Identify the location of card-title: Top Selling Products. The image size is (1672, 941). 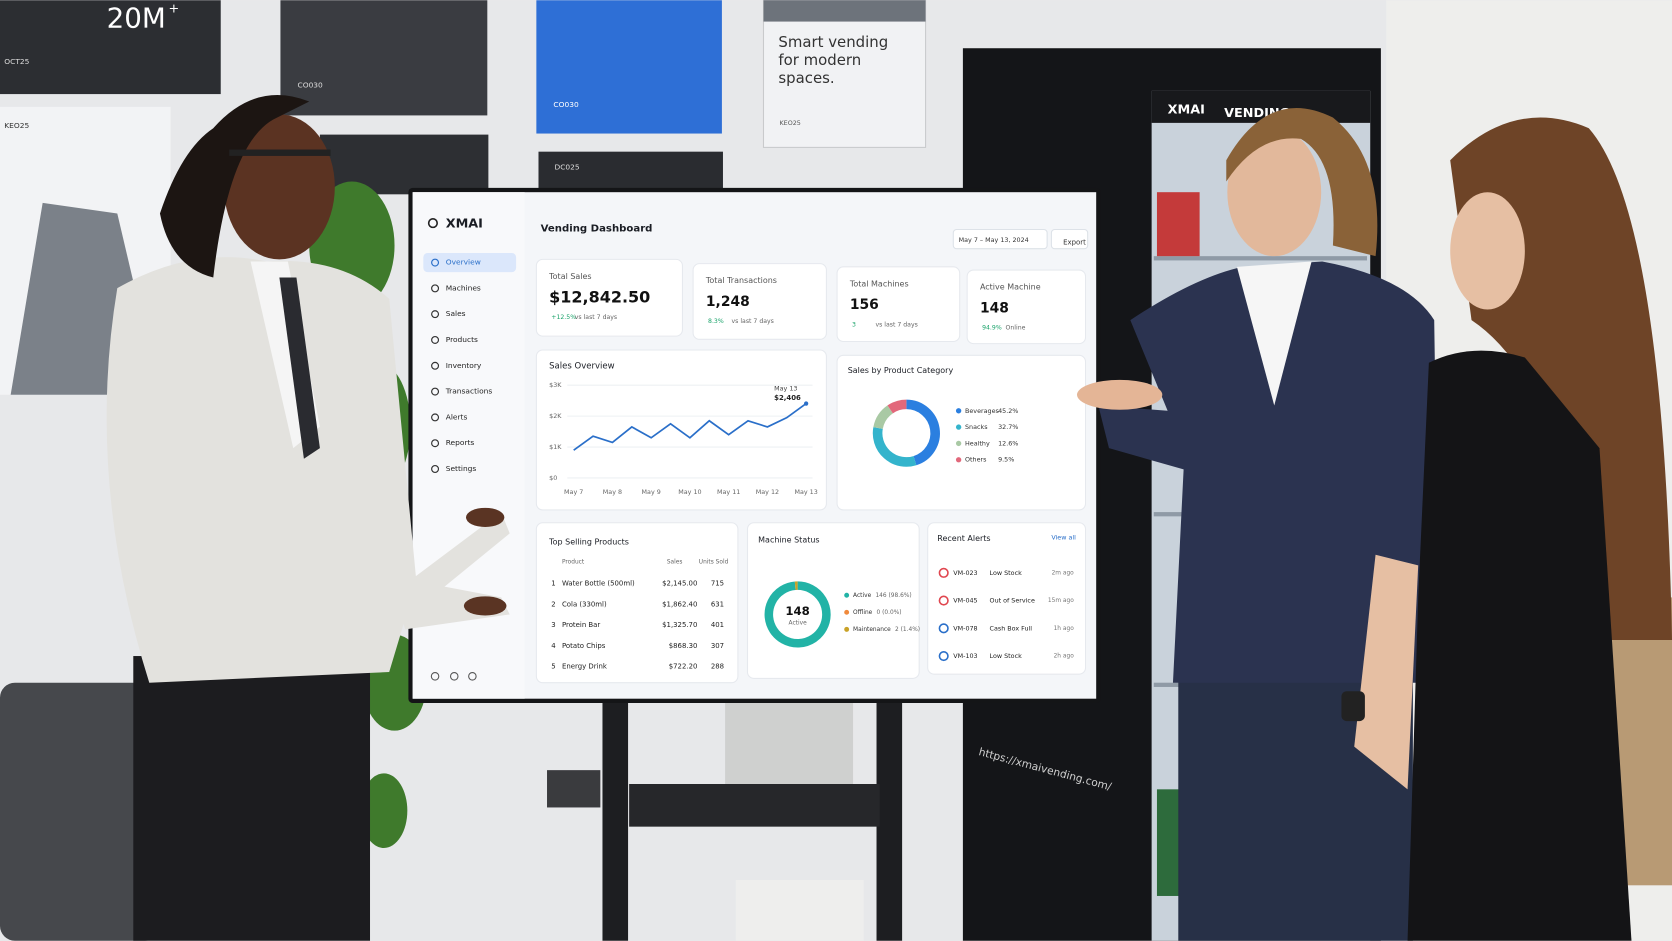
(588, 541).